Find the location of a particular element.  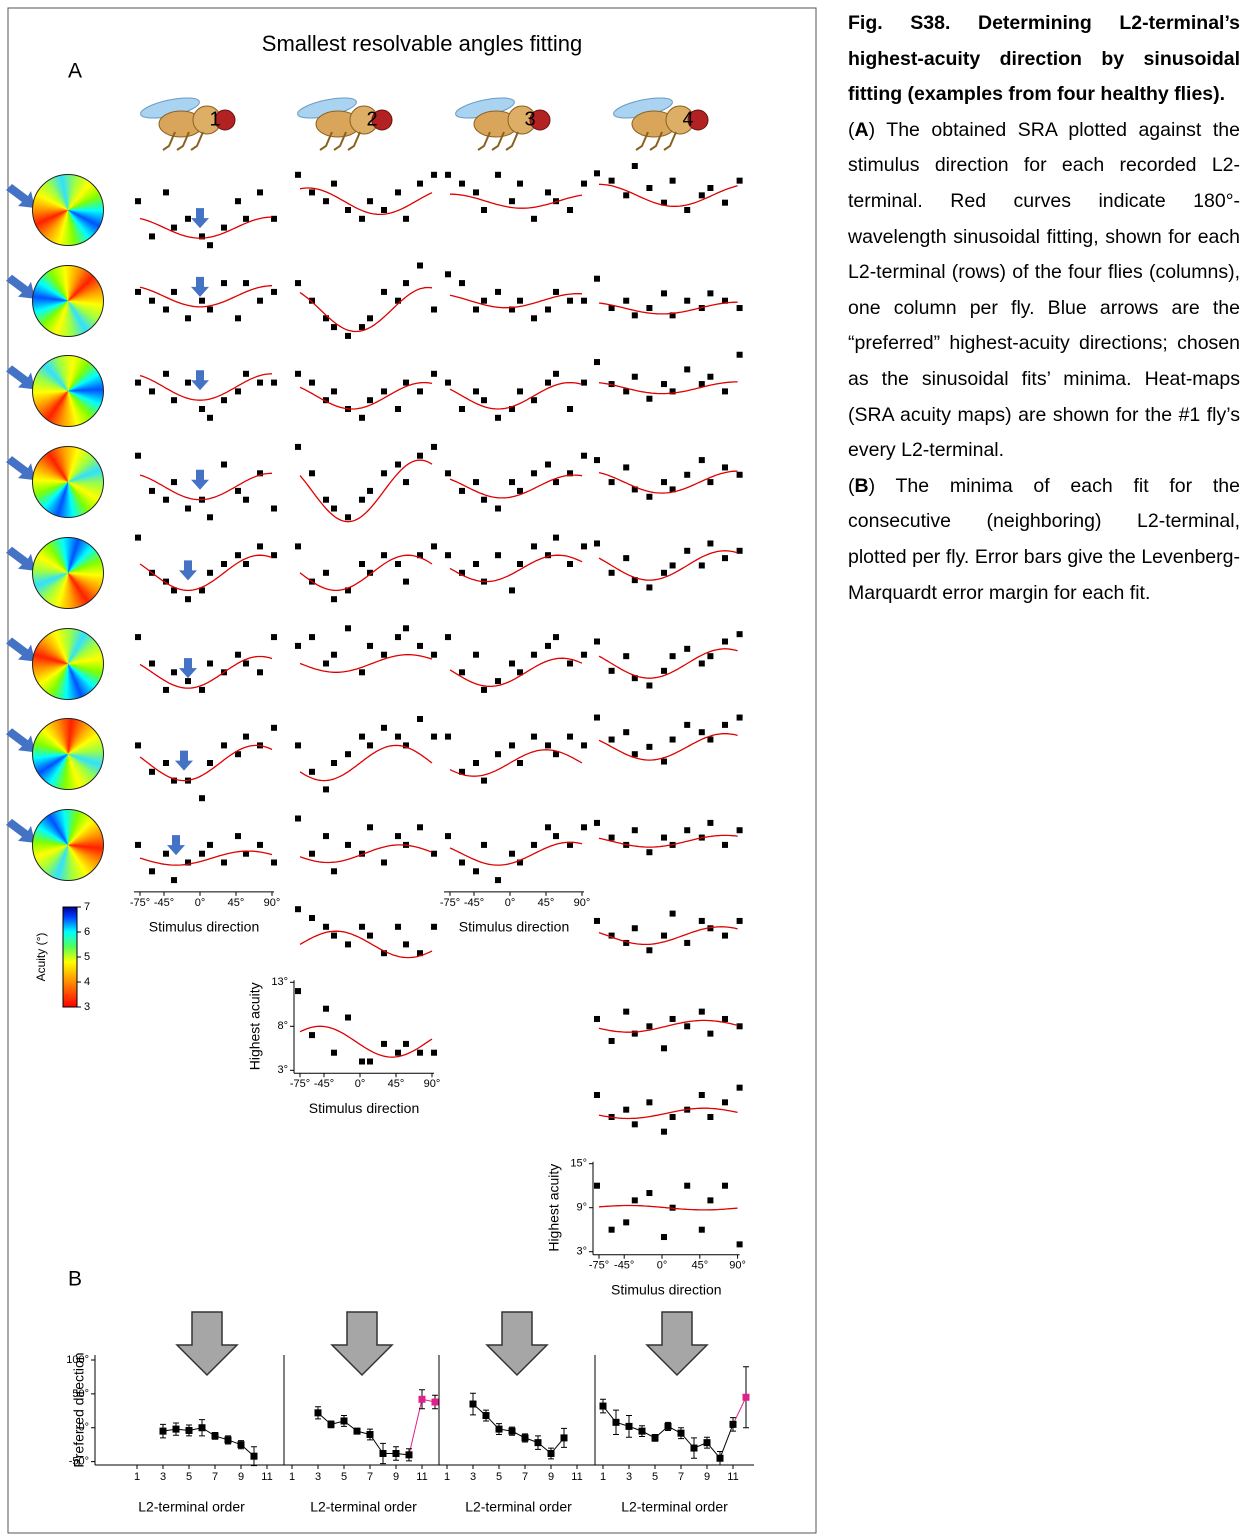

y-axis-label: Preferred direction is located at coordinates (79, 1409).